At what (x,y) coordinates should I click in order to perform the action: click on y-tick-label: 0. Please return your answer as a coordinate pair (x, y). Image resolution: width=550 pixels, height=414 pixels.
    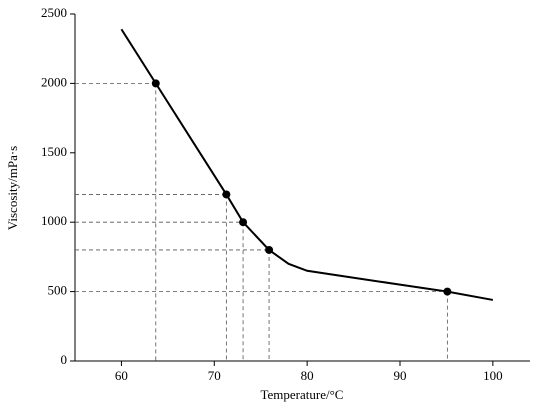
    Looking at the image, I should click on (64, 359).